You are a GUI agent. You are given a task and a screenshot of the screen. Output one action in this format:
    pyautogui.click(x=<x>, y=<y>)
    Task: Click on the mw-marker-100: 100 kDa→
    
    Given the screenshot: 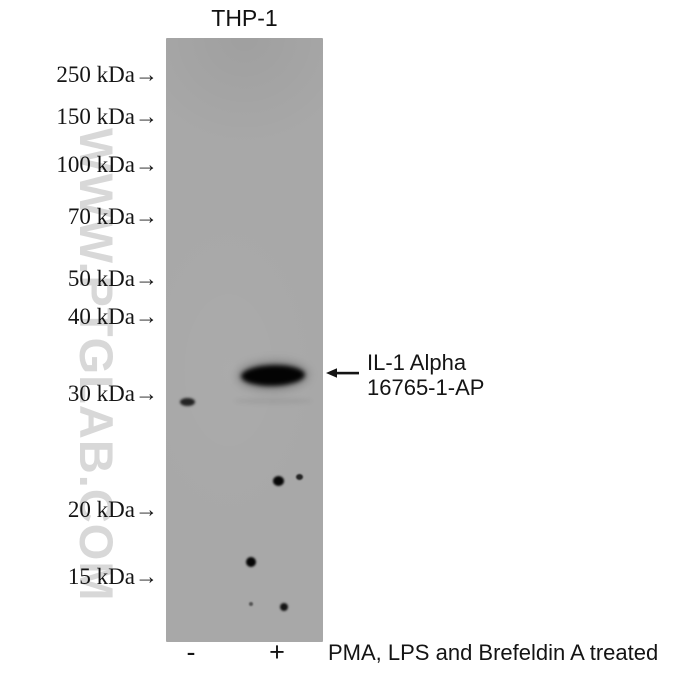 What is the action you would take?
    pyautogui.click(x=107, y=164)
    